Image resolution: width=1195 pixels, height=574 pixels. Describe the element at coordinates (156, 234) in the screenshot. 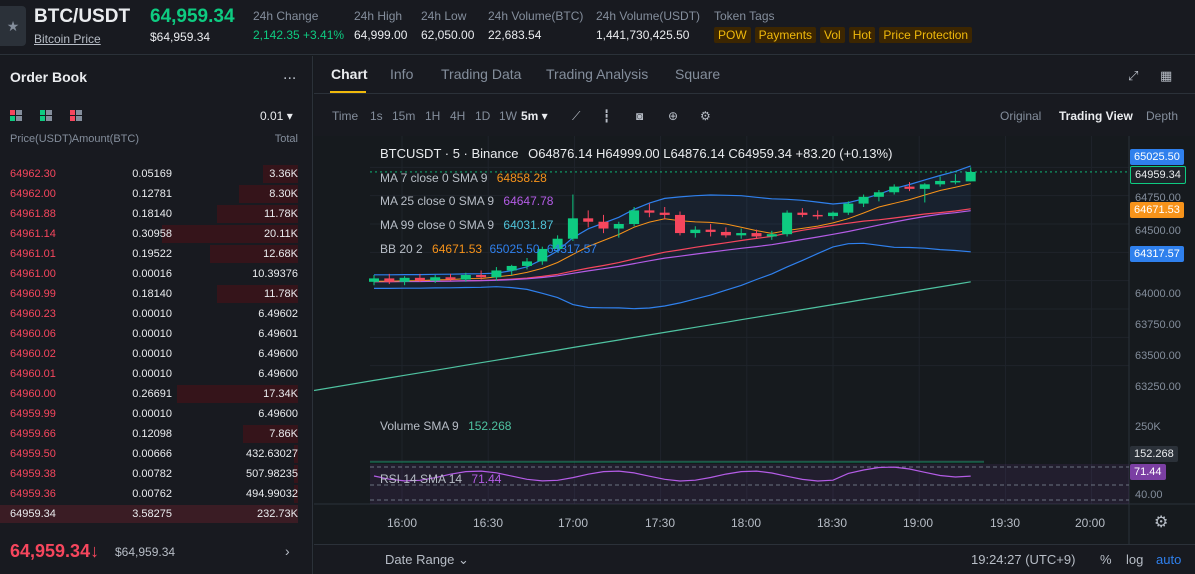

I see `order-book-row: 64961.14 0.30958 20.11K` at that location.